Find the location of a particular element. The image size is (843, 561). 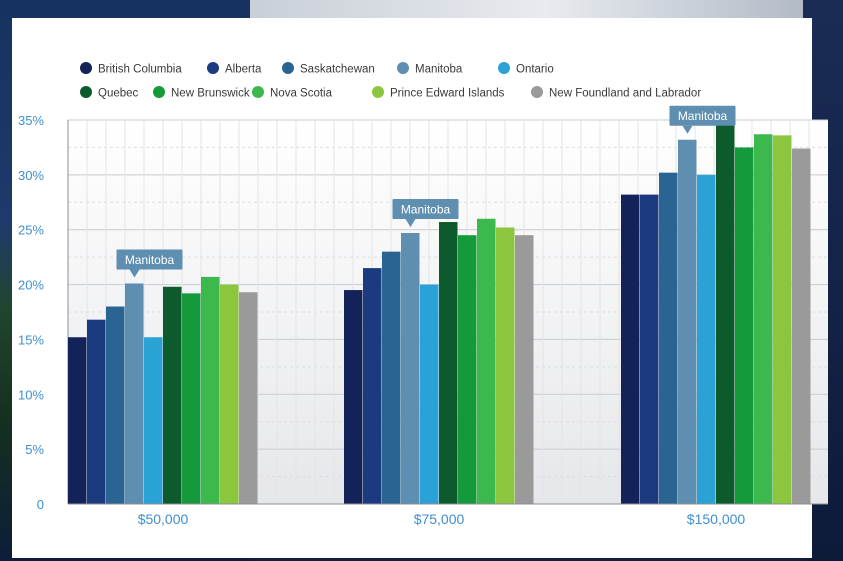

legend-item: Ontario is located at coordinates (526, 69).